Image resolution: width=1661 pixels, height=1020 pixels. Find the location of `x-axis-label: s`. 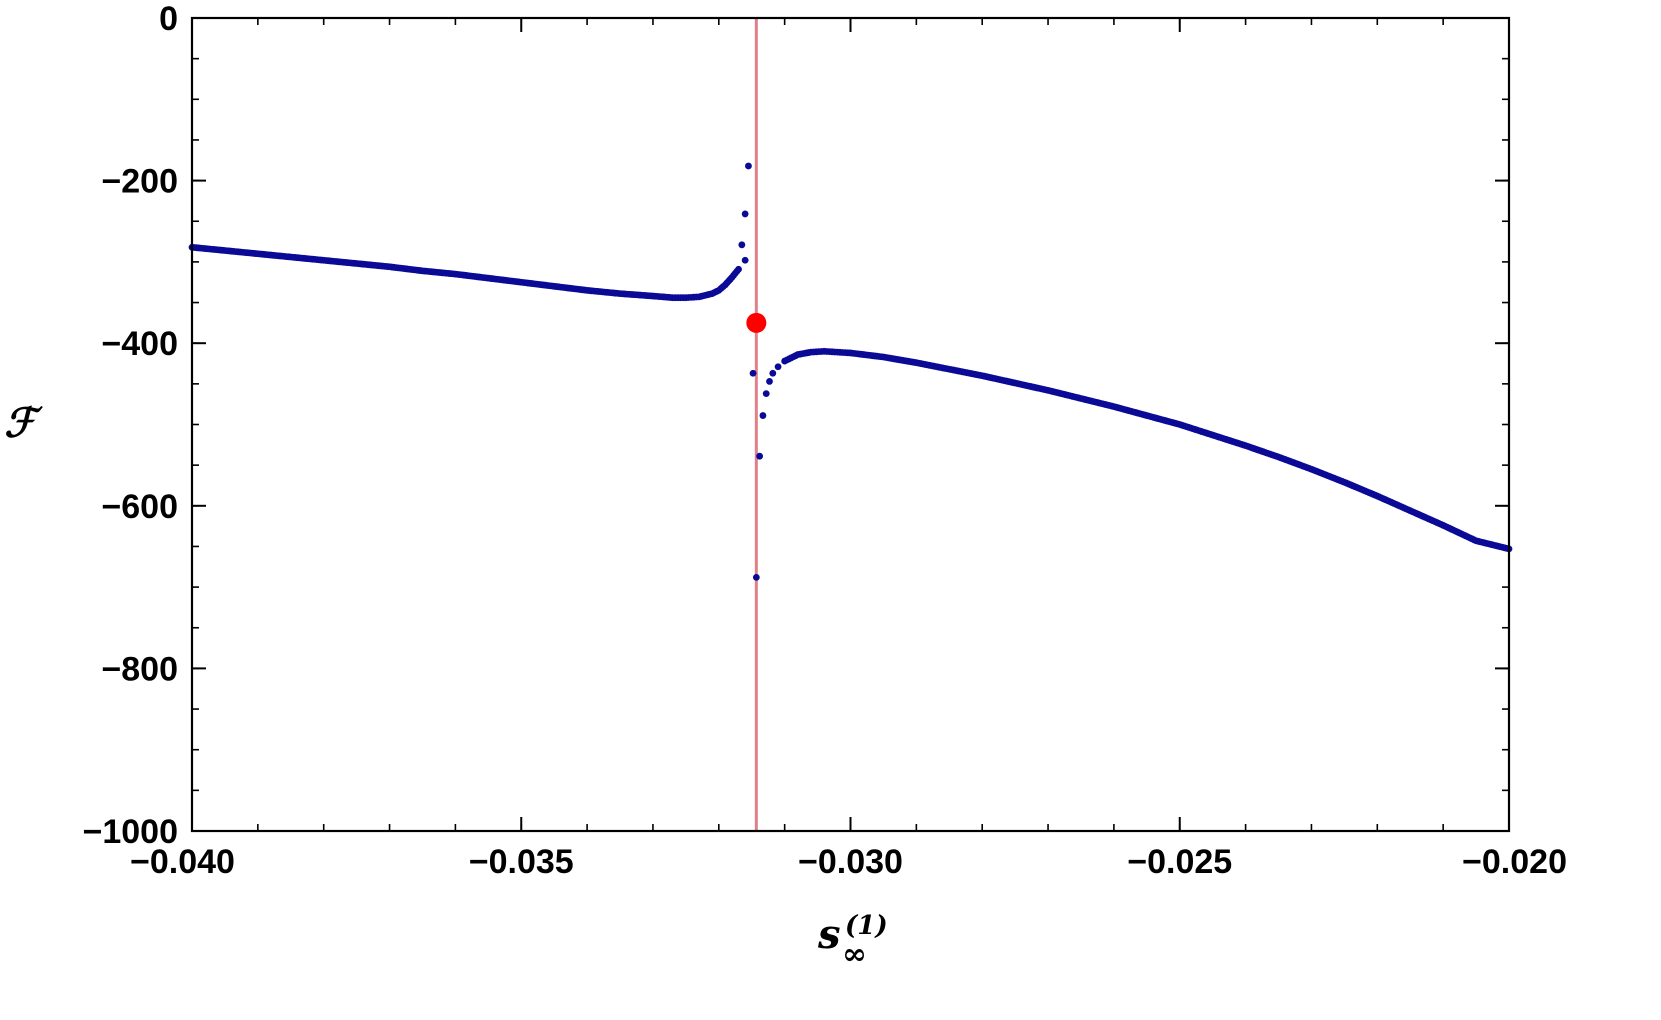

x-axis-label: s is located at coordinates (829, 934).